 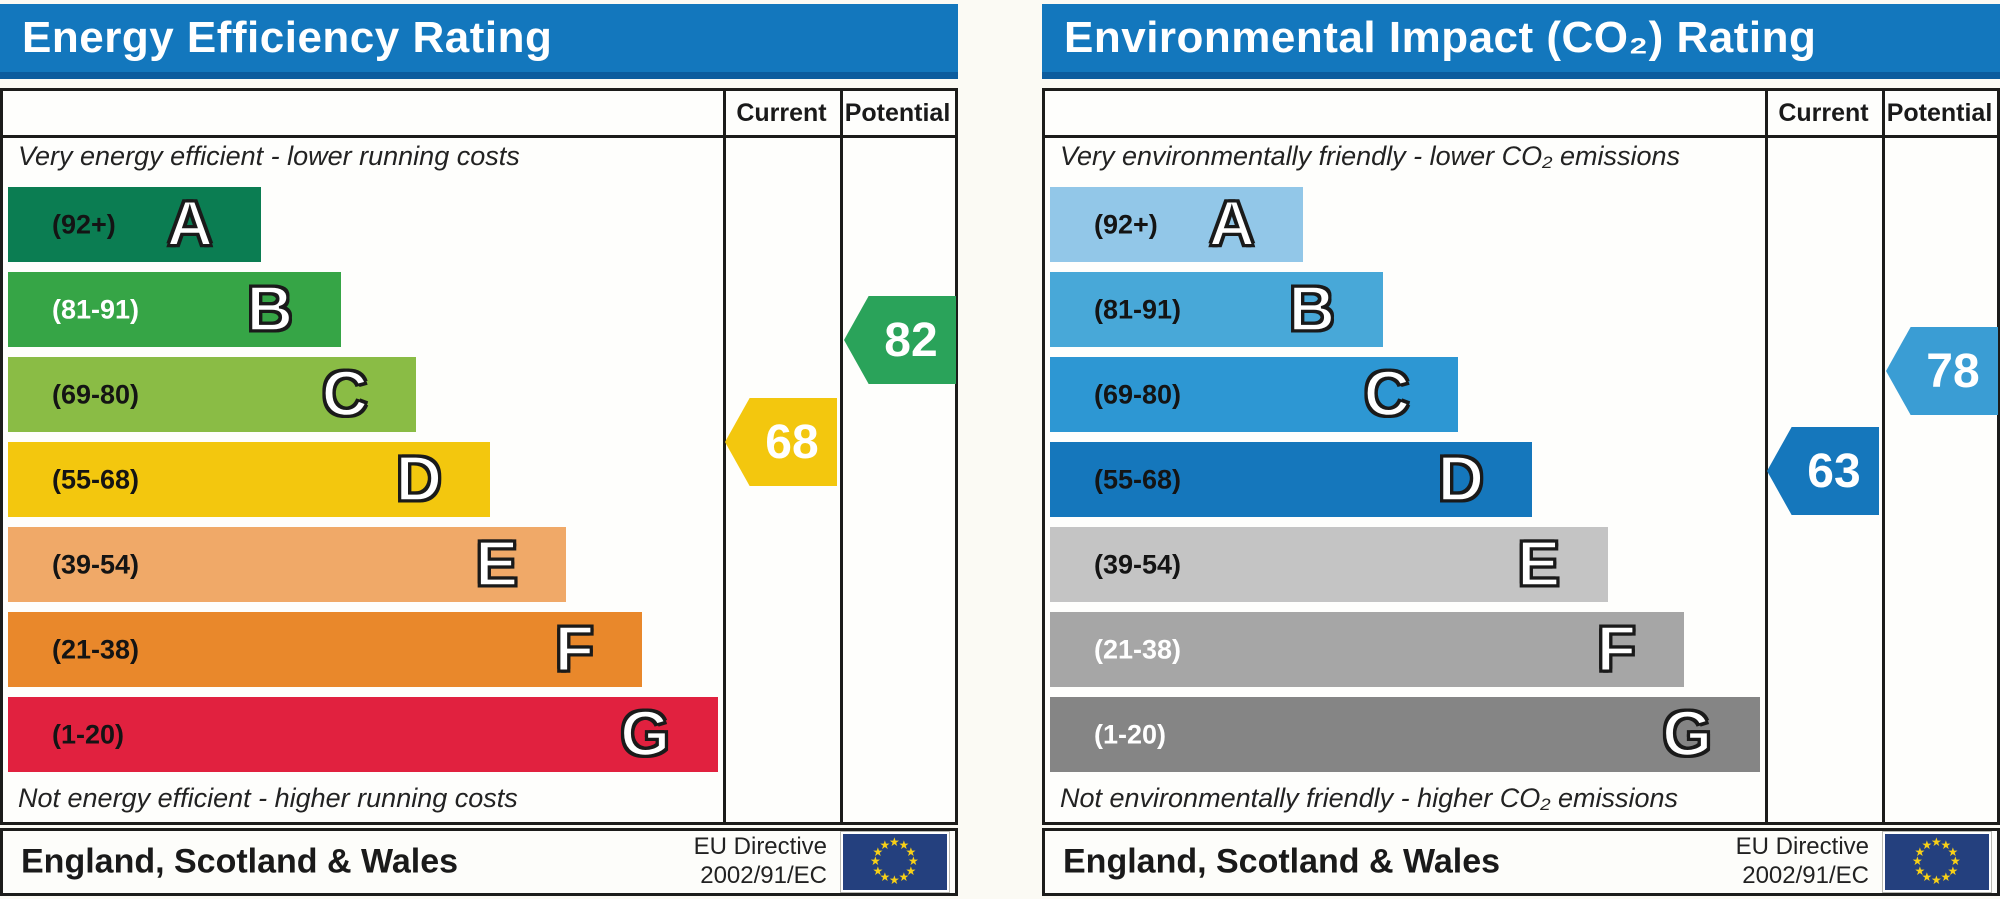 What do you see at coordinates (1823, 471) in the screenshot?
I see `current-rating-arrow: 63` at bounding box center [1823, 471].